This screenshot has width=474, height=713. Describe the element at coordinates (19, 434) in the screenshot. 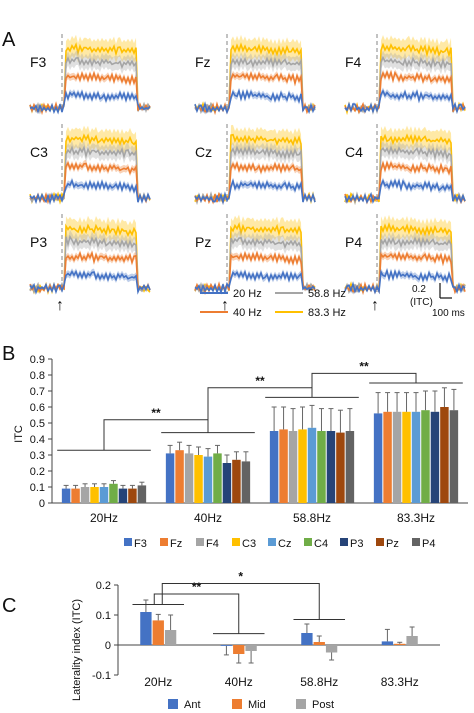

I see `b-y-axis-label: ITC` at that location.